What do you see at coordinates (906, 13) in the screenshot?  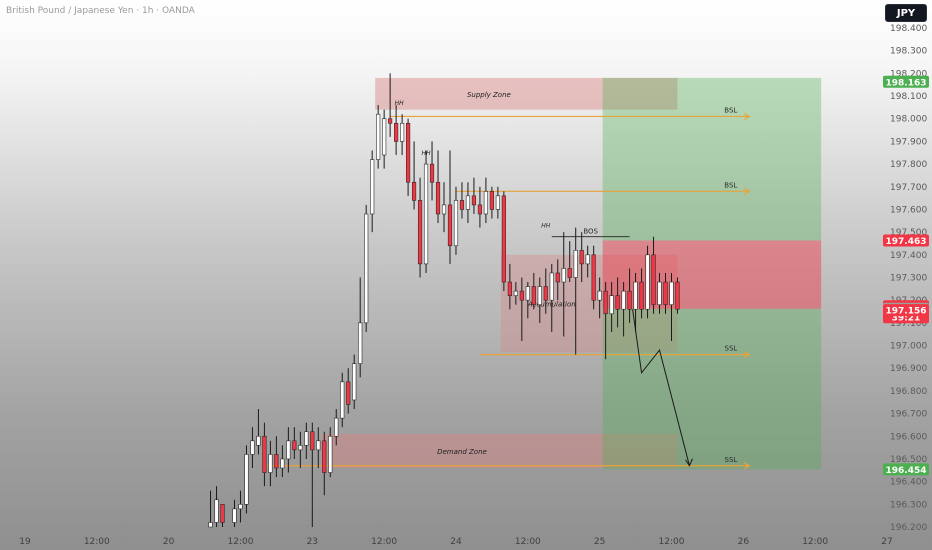 I see `currency-button: JPY` at bounding box center [906, 13].